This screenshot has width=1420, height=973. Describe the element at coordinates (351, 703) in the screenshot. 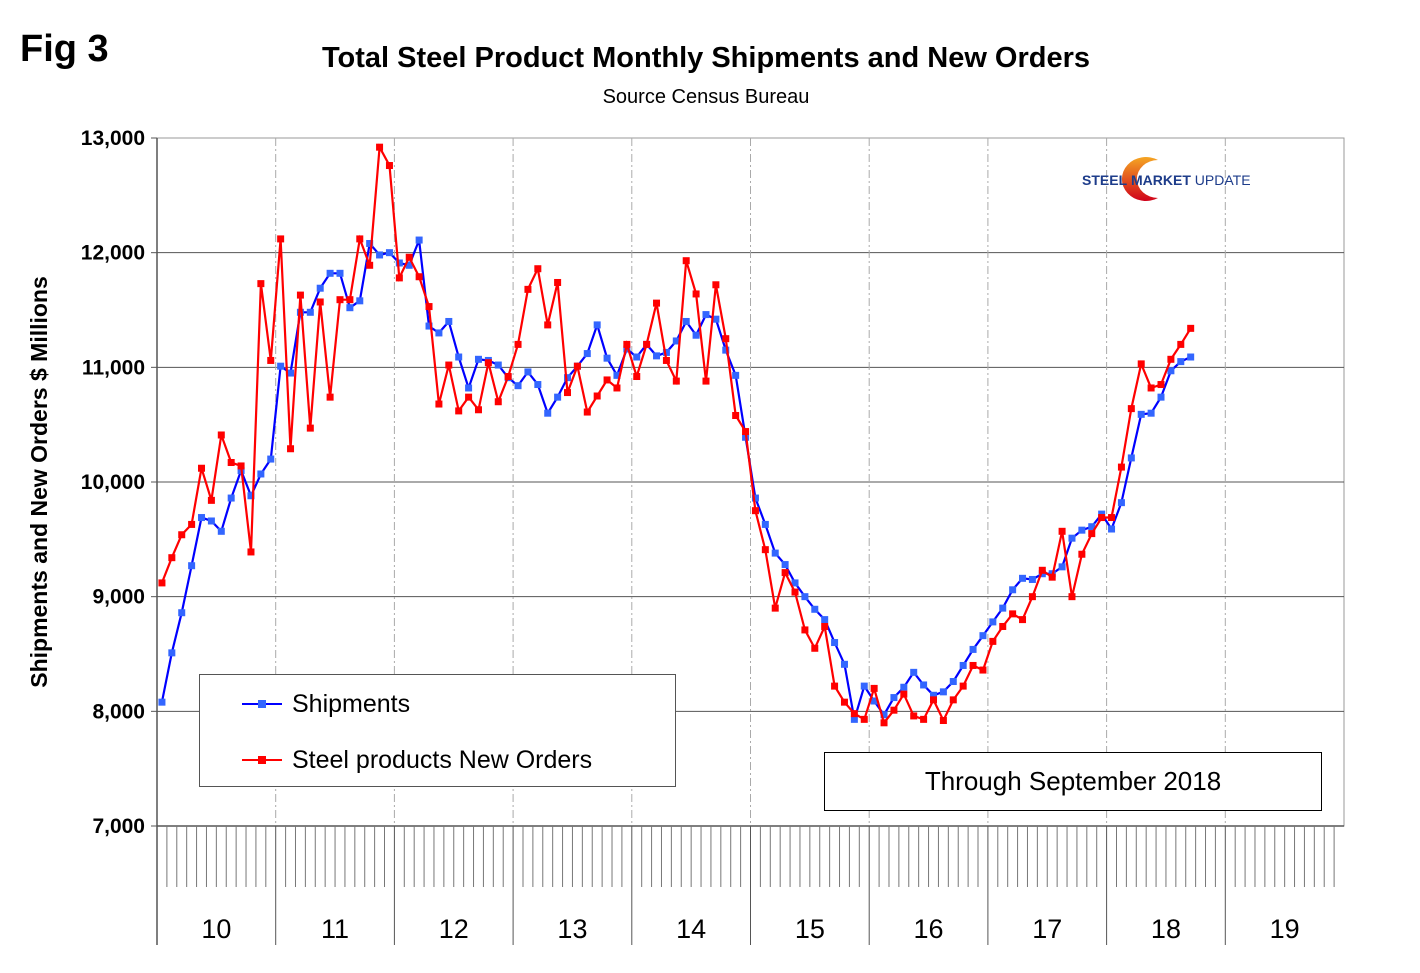

I see `legend-label-shipments: Shipments` at that location.